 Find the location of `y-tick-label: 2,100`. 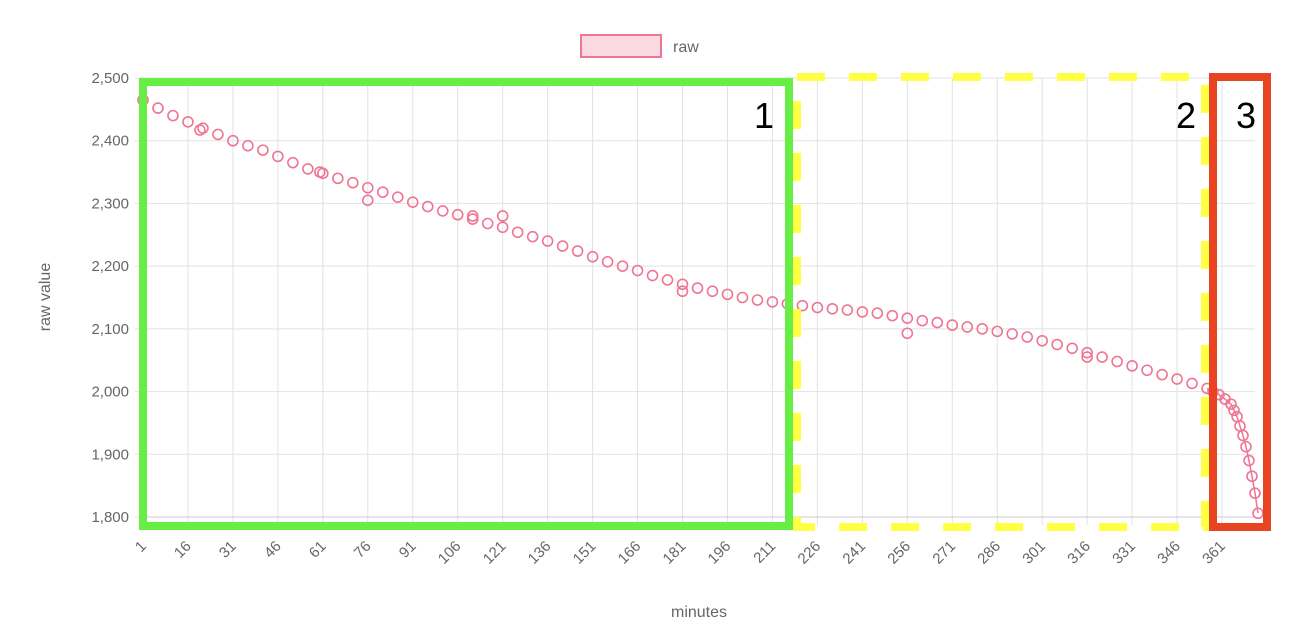

y-tick-label: 2,100 is located at coordinates (110, 329).